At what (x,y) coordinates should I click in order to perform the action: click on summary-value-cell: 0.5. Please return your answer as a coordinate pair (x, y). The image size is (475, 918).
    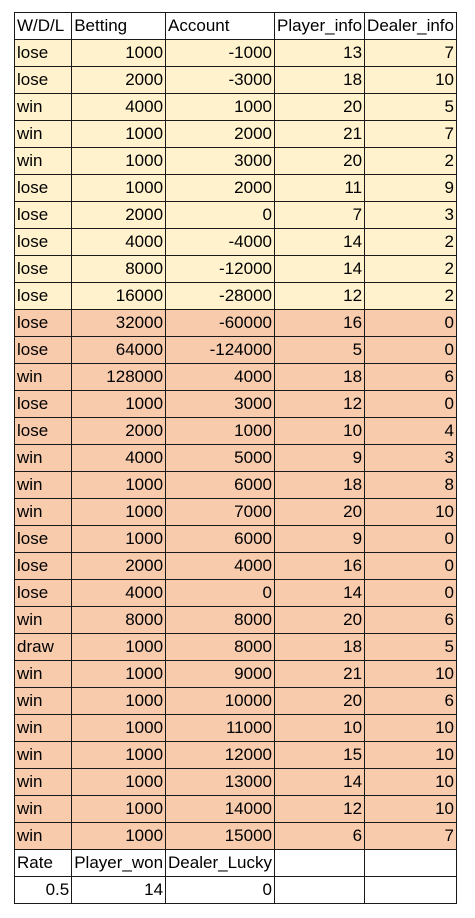
    Looking at the image, I should click on (43, 890).